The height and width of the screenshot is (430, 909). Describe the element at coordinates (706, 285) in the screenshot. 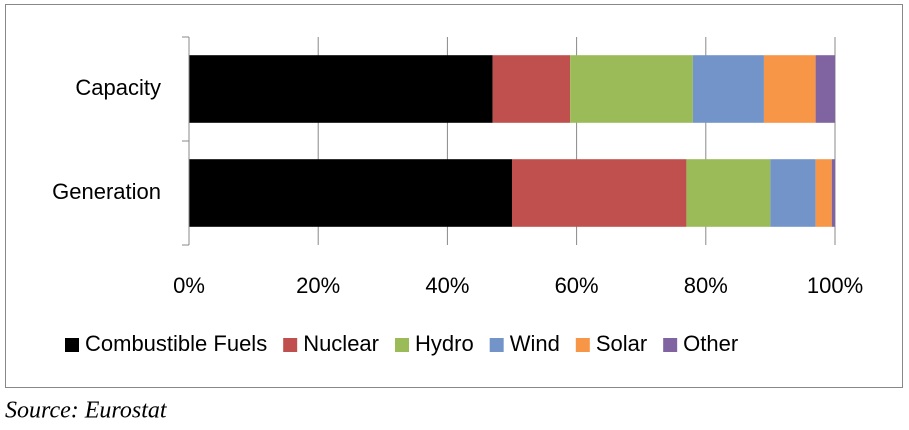

I see `x-tick-label: 80%` at that location.